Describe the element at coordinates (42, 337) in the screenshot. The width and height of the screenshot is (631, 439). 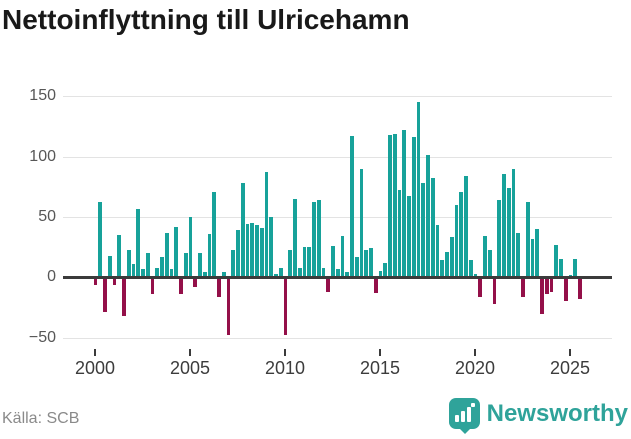
I see `y-axis-label: −50` at that location.